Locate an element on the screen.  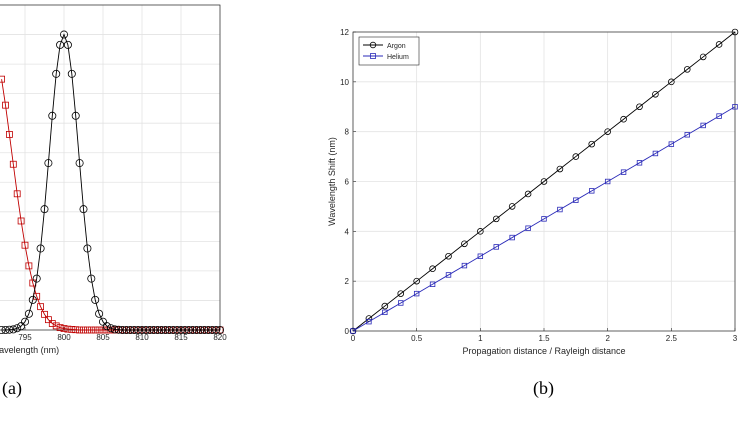
legend-marker is located at coordinates (373, 56).